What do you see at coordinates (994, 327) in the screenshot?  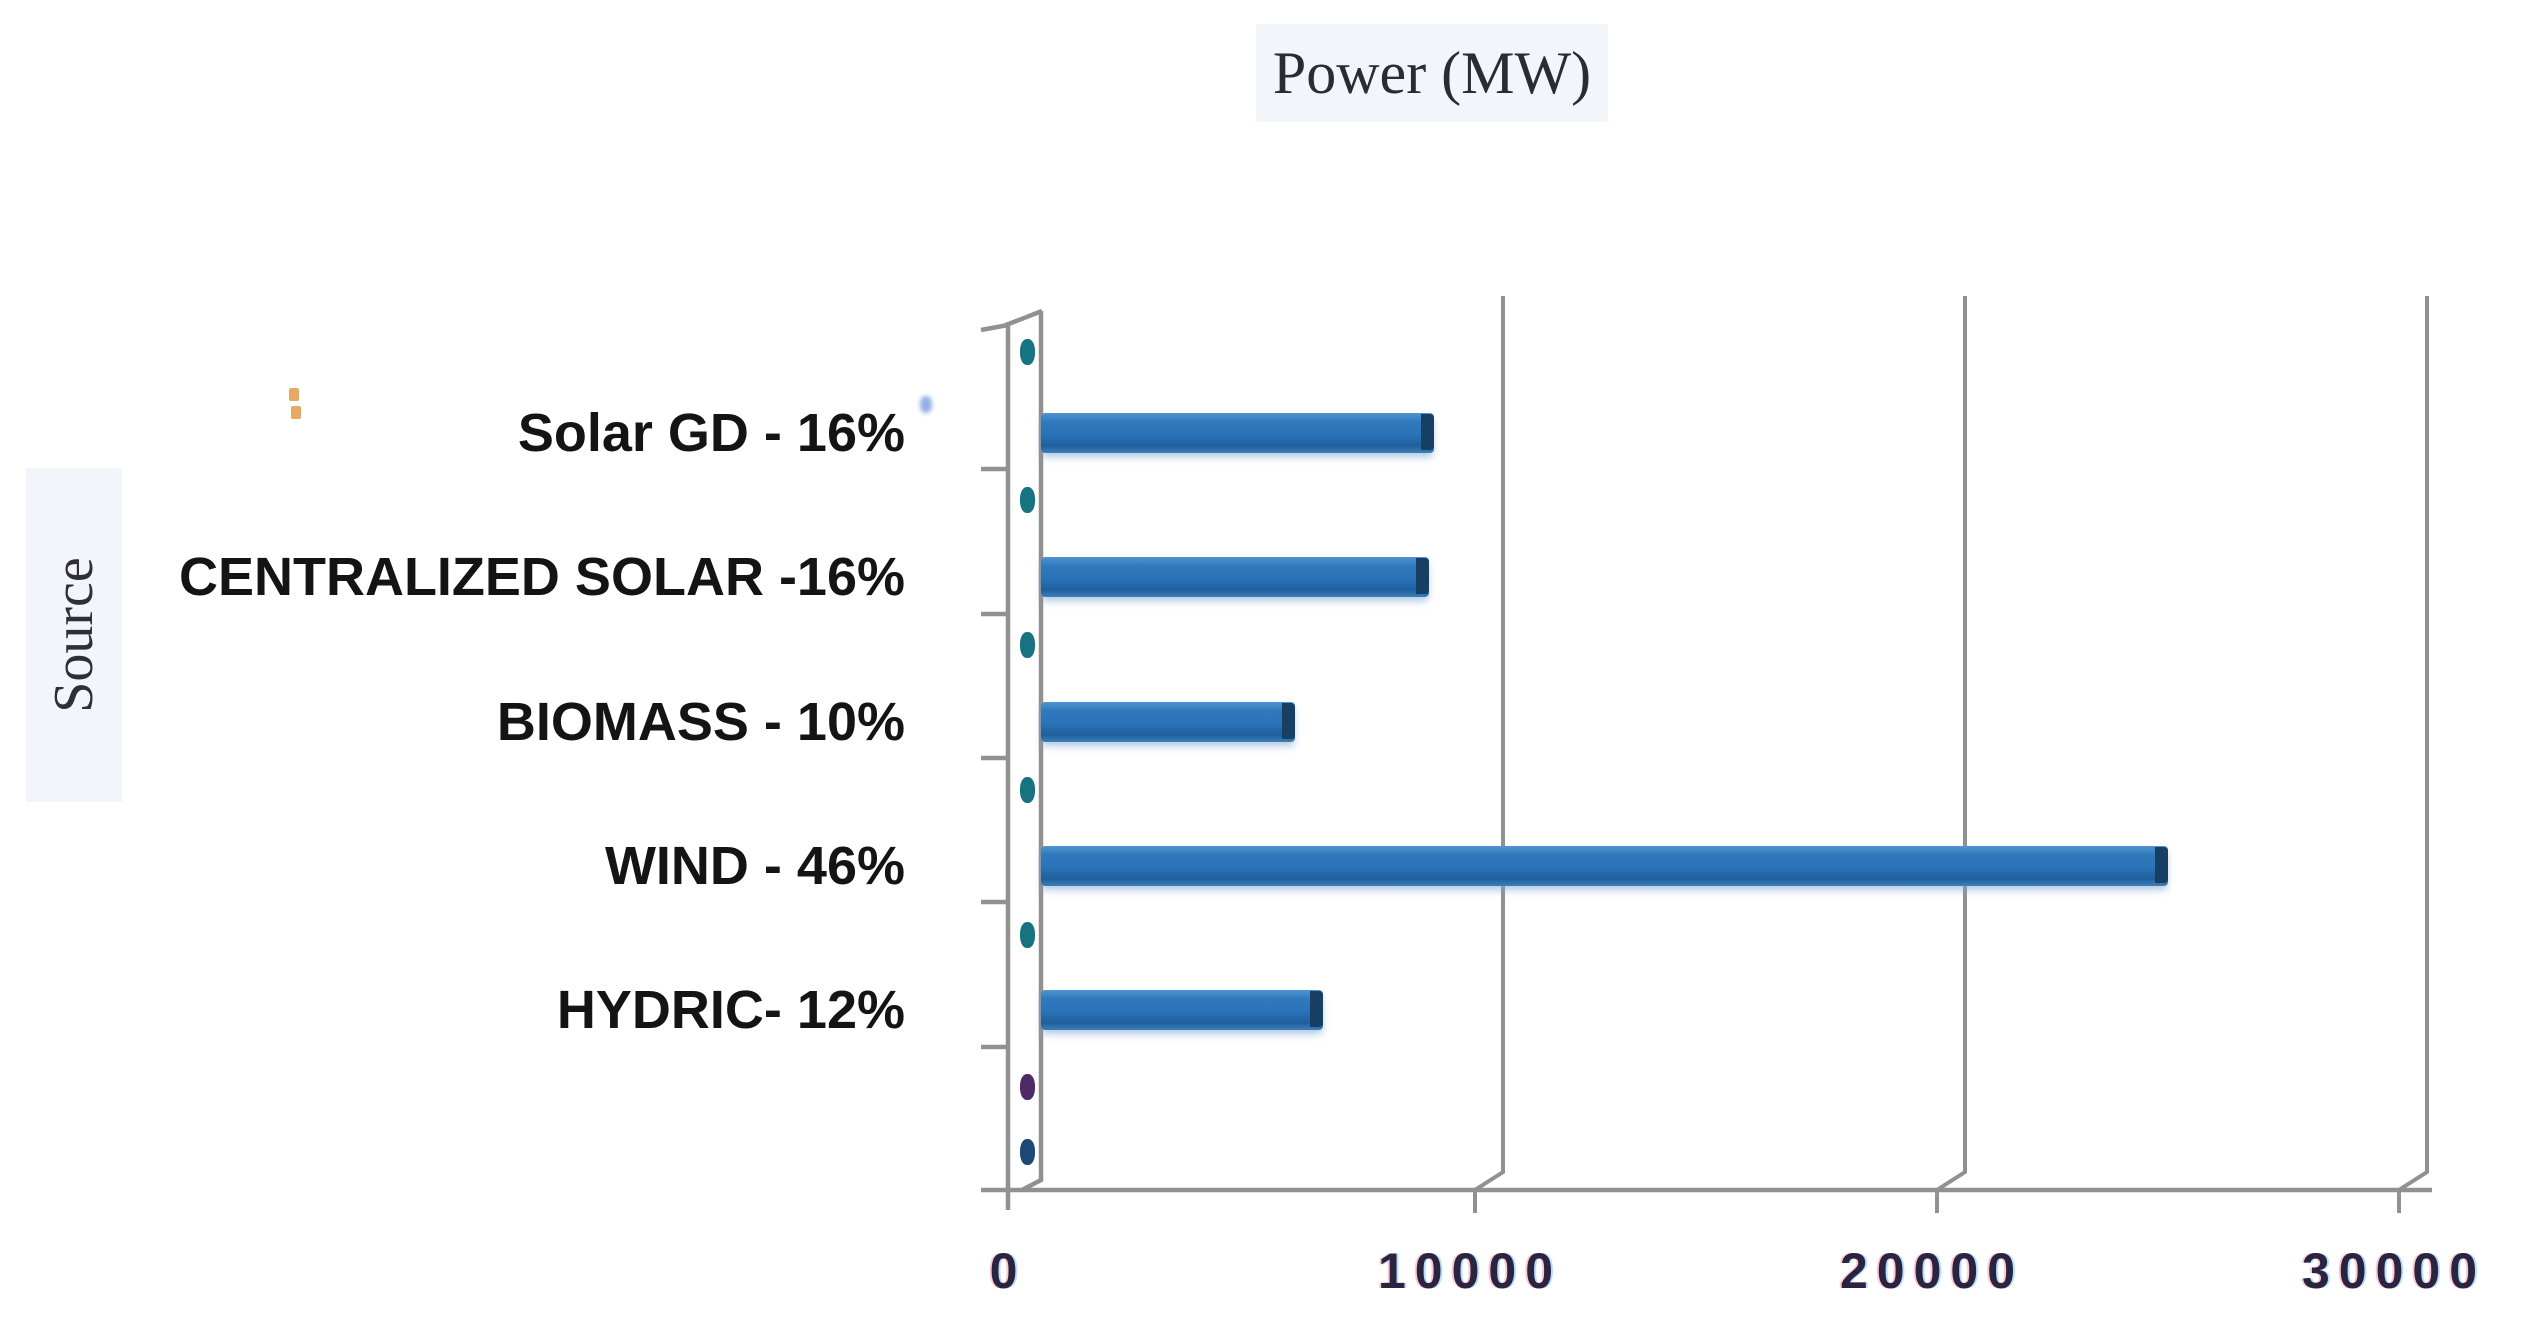 I see `y-axis-top-tick` at bounding box center [994, 327].